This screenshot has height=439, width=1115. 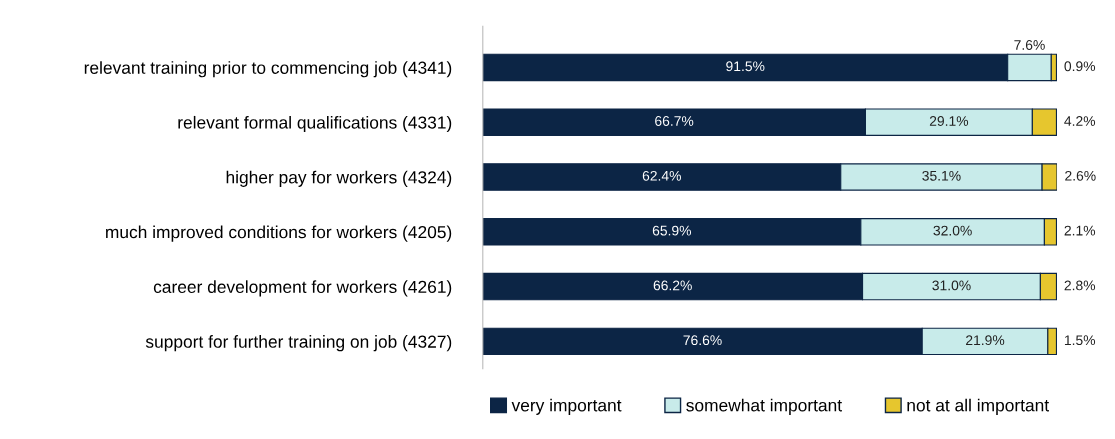 I want to click on legend-label: very important, so click(x=566, y=406).